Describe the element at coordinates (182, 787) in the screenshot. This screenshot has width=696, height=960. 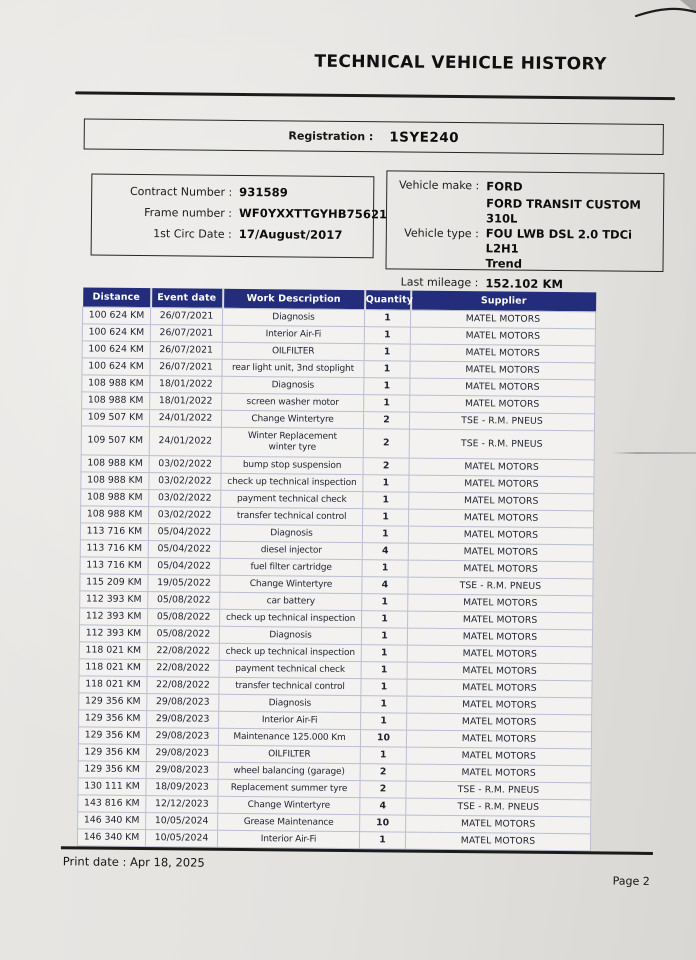
I see `cell-date: 18/09/2023` at that location.